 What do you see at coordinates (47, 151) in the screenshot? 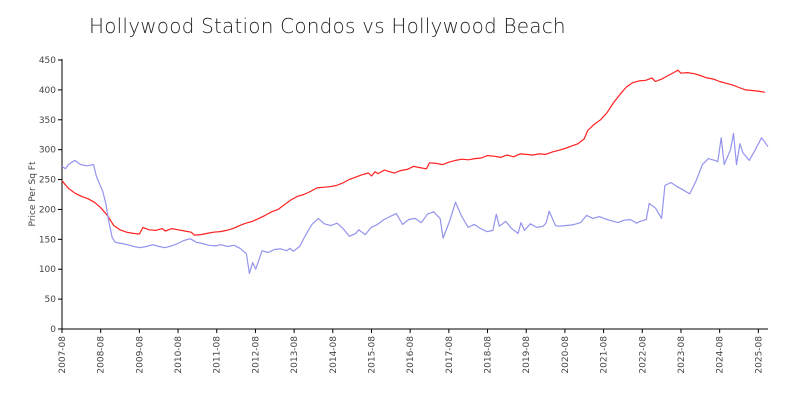
I see `y-tick-label: 300` at bounding box center [47, 151].